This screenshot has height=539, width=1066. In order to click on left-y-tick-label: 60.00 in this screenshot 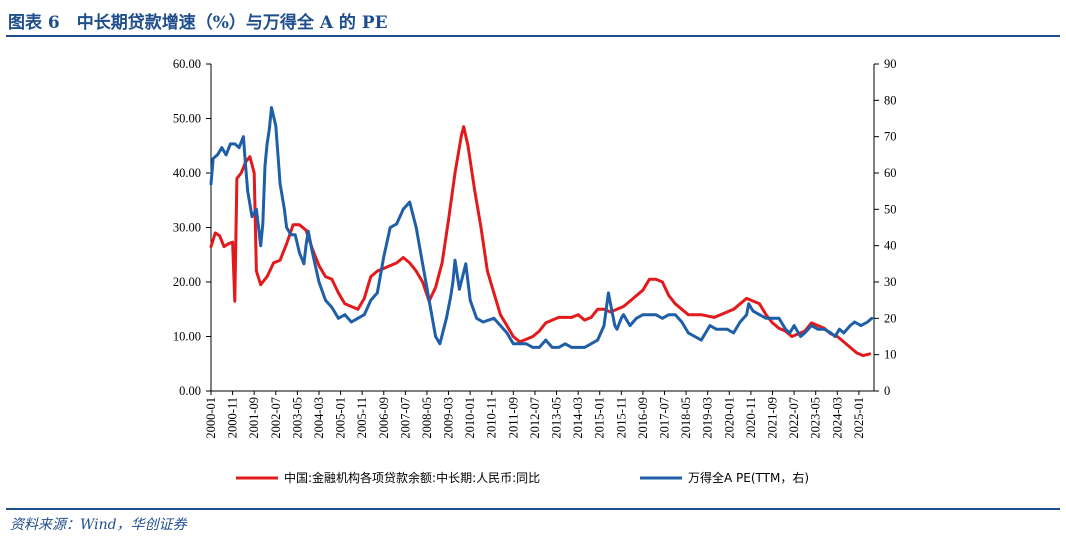, I will do `click(187, 64)`.